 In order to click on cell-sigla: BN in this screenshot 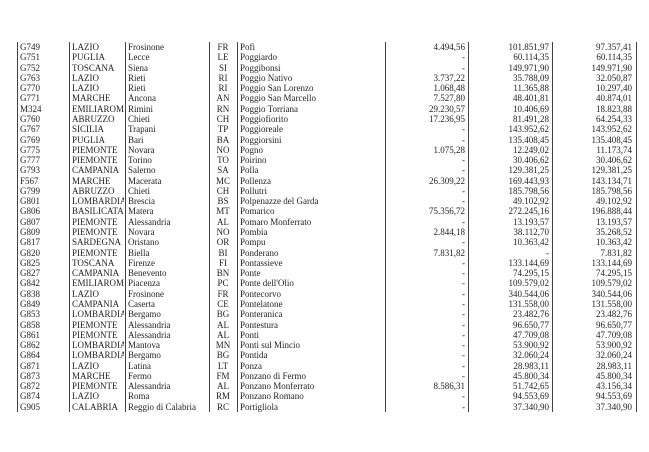, I will do `click(223, 273)`.